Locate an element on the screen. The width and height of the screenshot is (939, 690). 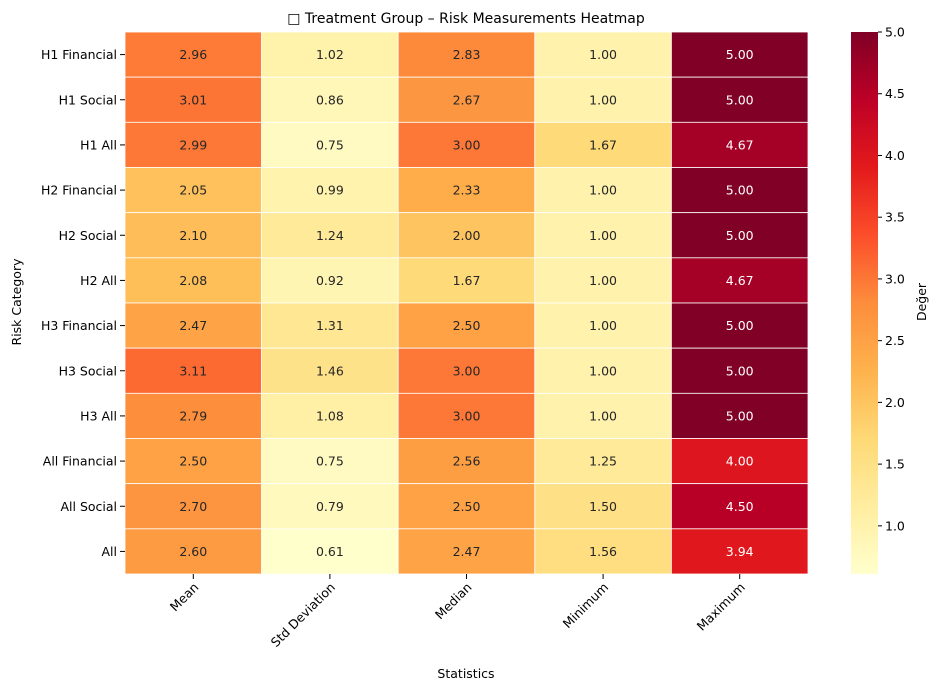
cell-value-label: 1.56 is located at coordinates (603, 551).